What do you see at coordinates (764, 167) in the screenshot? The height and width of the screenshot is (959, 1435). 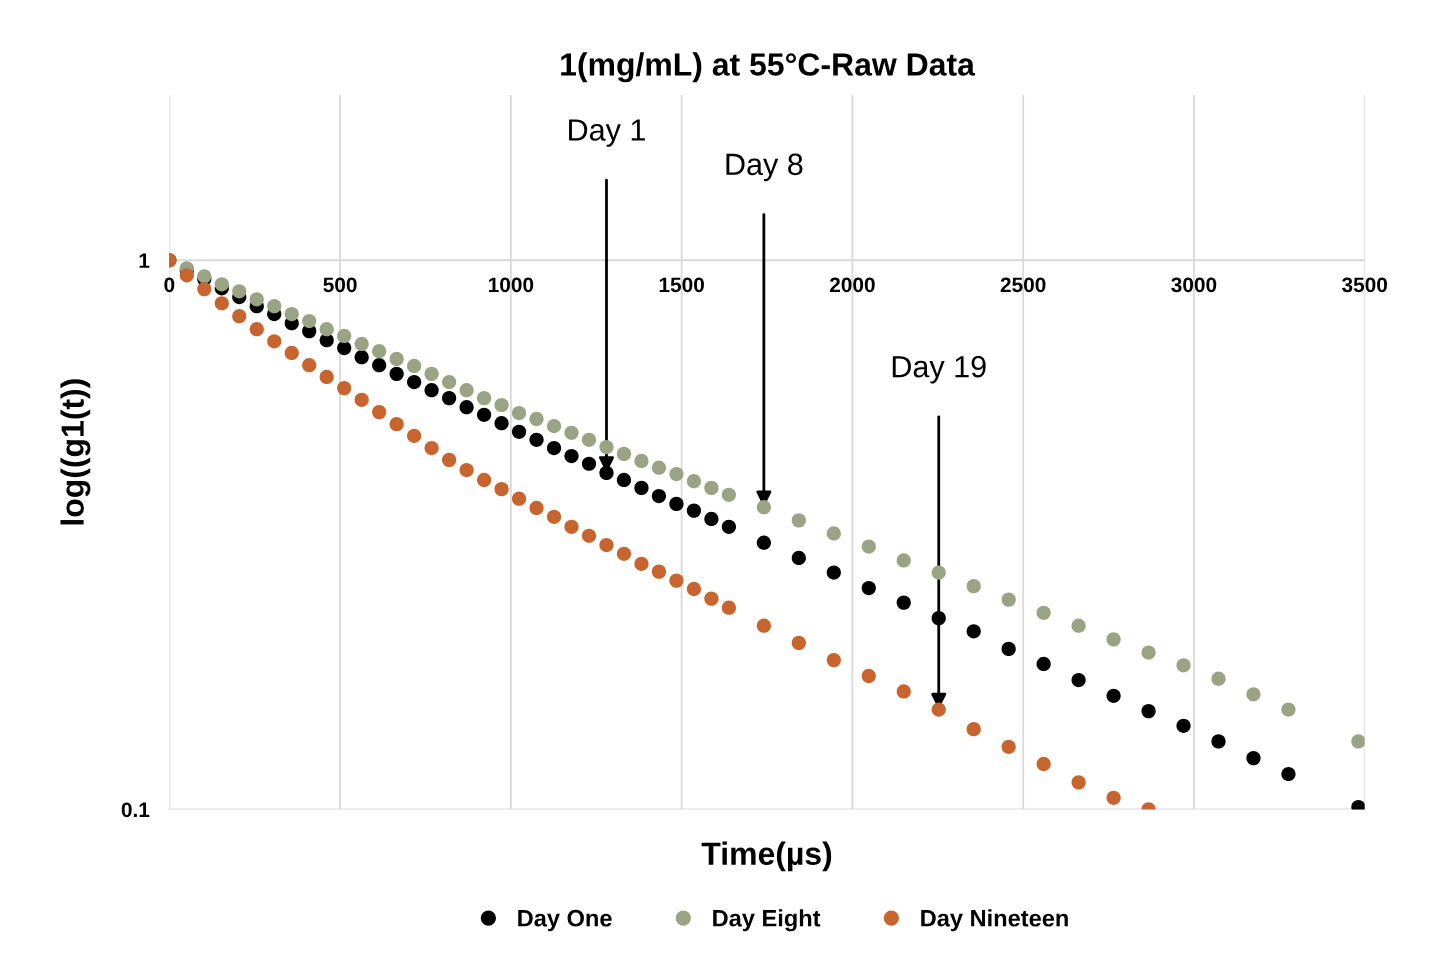 I see `annotation: Day 8` at bounding box center [764, 167].